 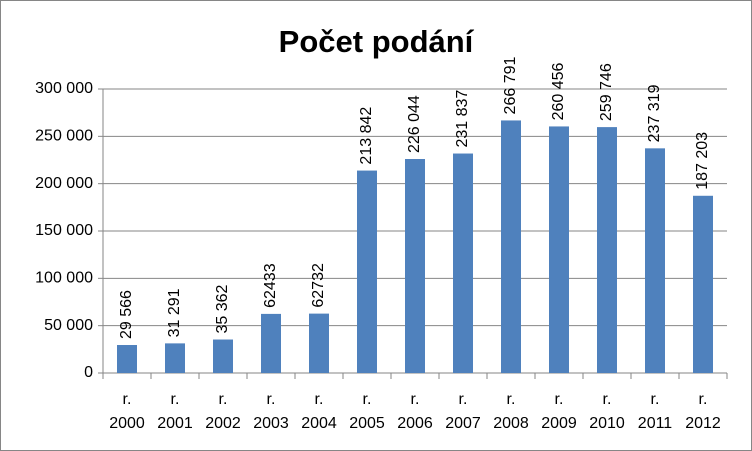 I want to click on value-label: 226 044, so click(x=414, y=124).